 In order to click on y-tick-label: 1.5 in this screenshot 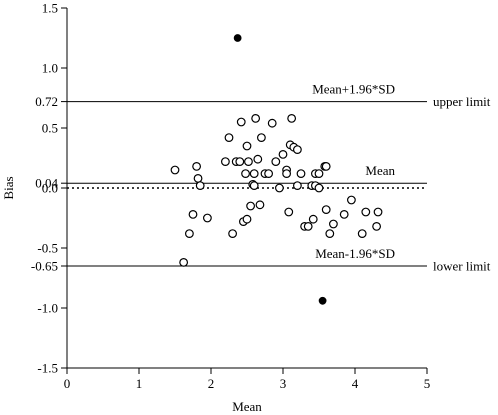, I will do `click(50, 8)`.